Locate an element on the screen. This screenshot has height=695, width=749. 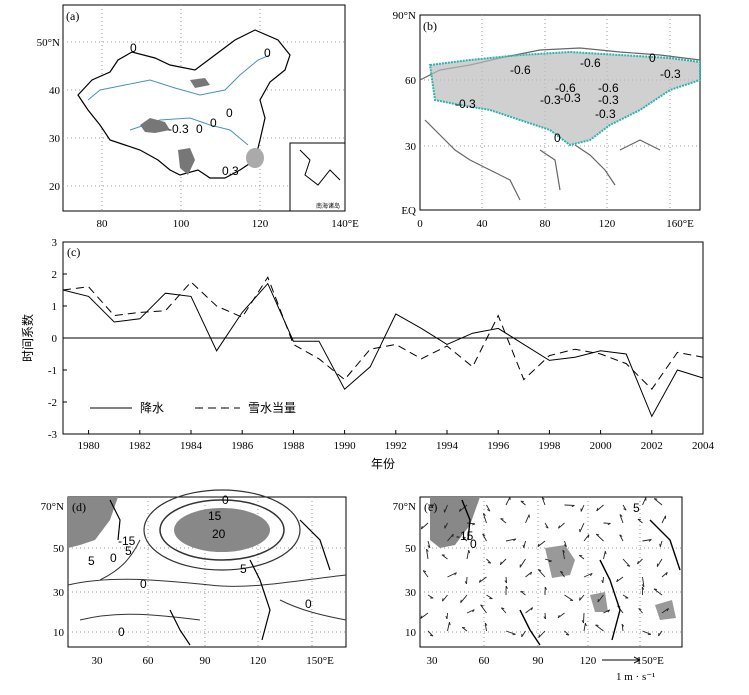
panel-b-label: (b) is located at coordinates (430, 26).